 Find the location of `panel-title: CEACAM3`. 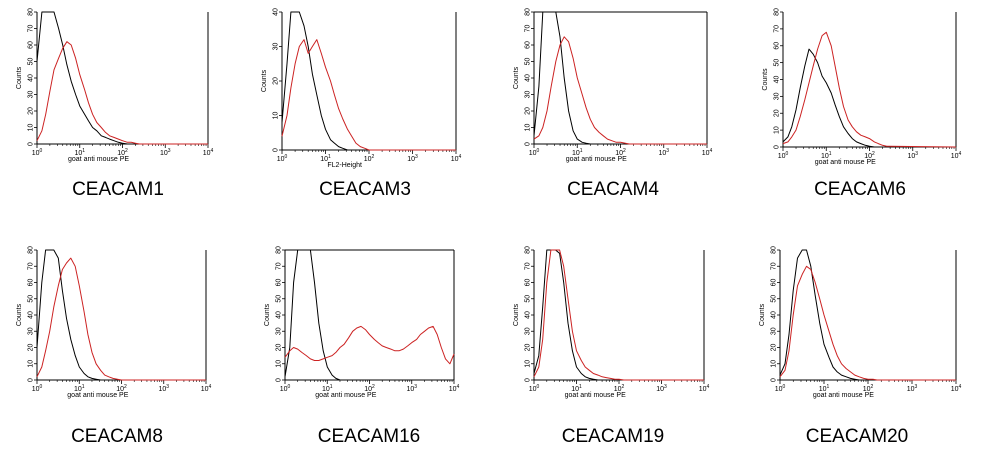

panel-title: CEACAM3 is located at coordinates (365, 189).